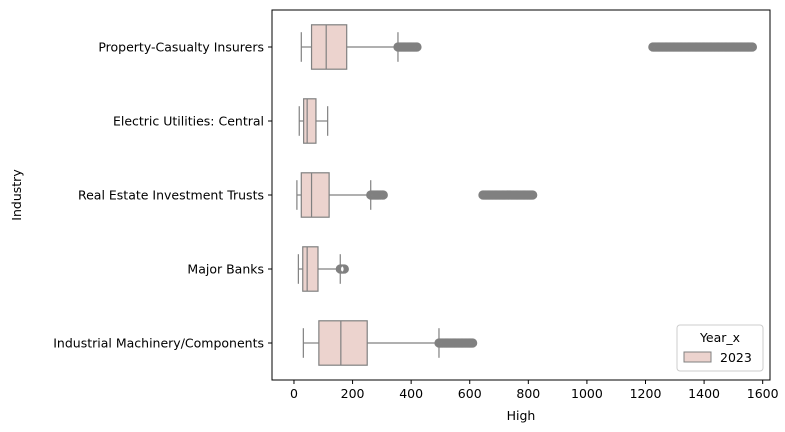  What do you see at coordinates (528, 393) in the screenshot?
I see `x-tick-label: 800` at bounding box center [528, 393].